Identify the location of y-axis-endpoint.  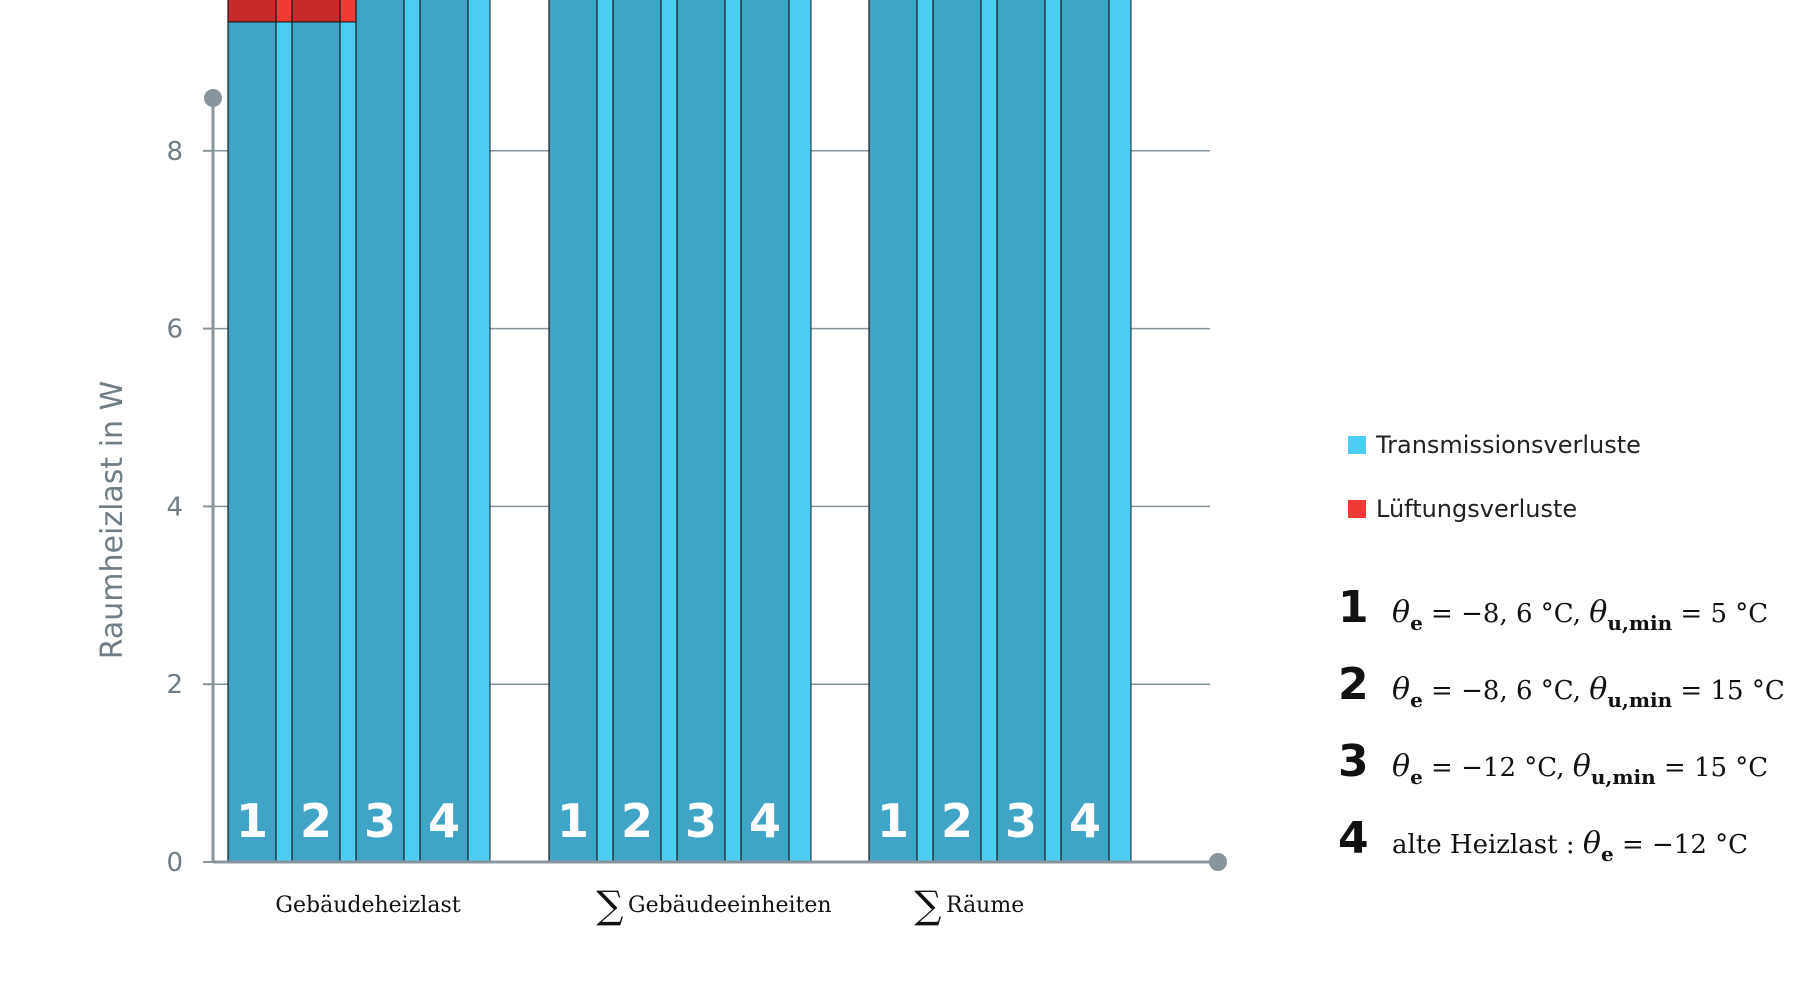
(213, 98).